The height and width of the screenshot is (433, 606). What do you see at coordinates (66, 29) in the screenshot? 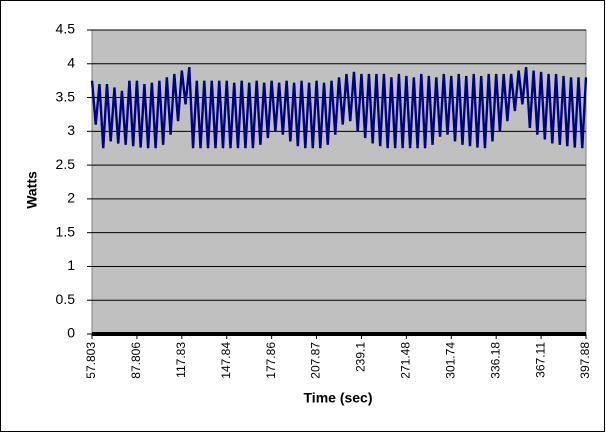
I see `y-tick-label: 4.5` at bounding box center [66, 29].